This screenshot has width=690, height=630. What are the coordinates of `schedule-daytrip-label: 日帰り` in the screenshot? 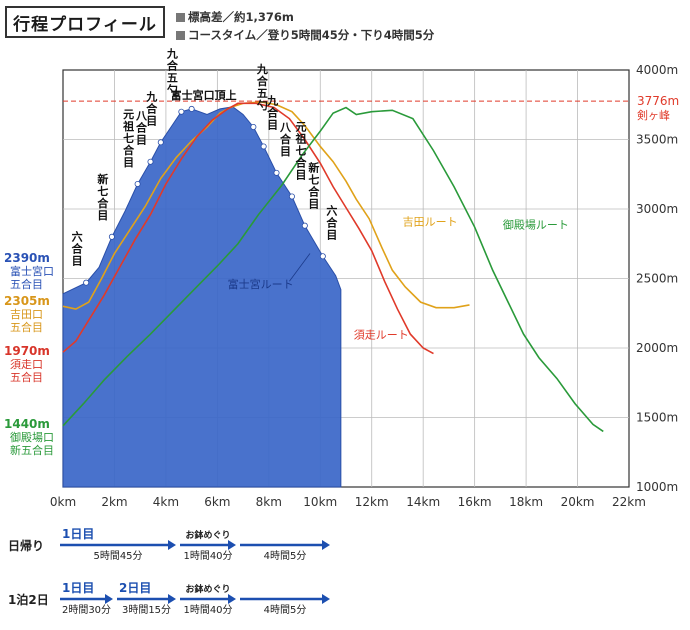 It's located at (26, 545).